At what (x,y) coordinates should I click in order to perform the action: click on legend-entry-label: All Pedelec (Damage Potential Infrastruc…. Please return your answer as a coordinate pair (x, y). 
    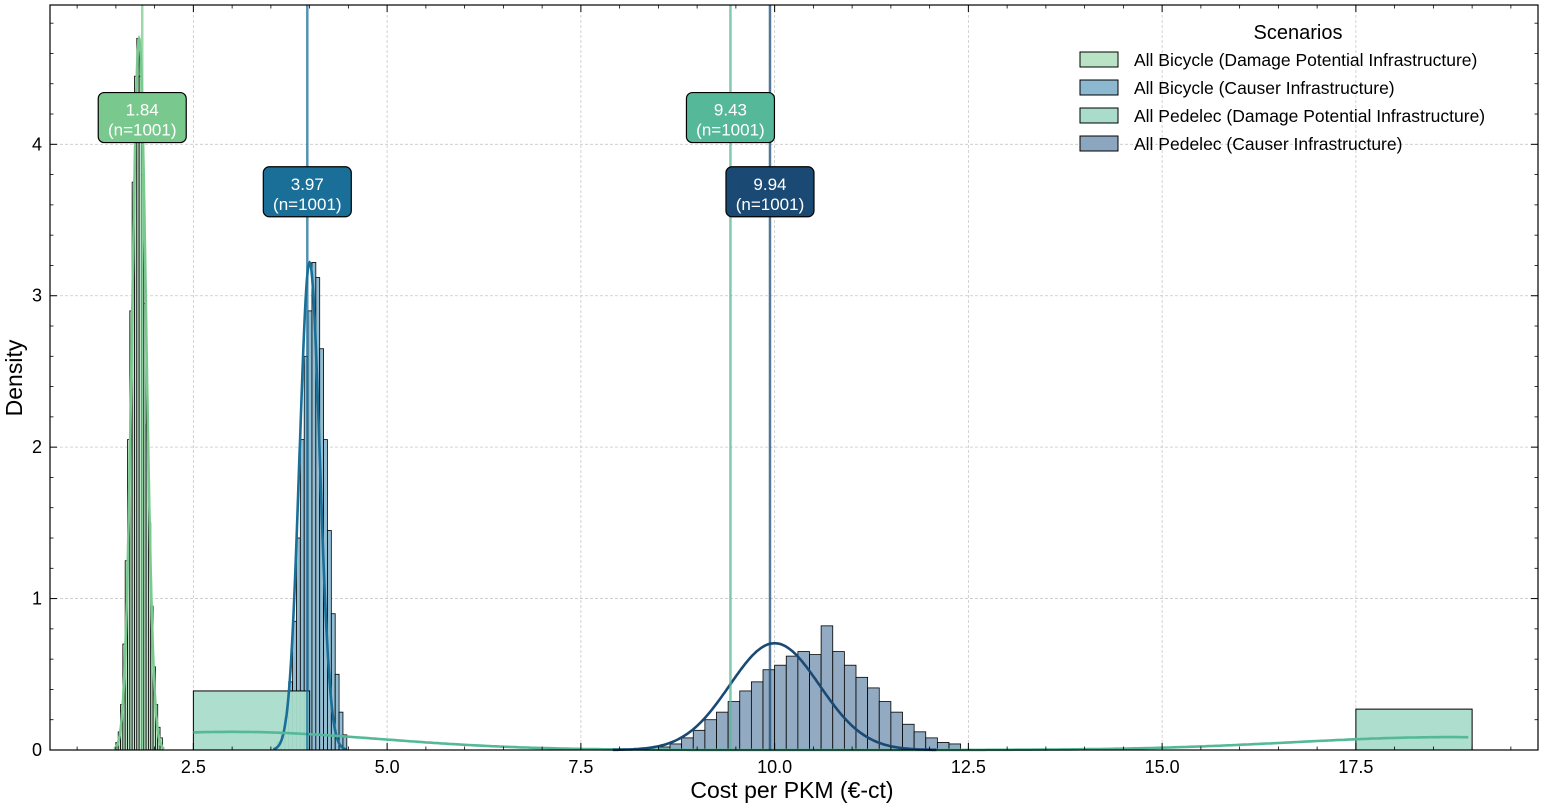
    Looking at the image, I should click on (1309, 116).